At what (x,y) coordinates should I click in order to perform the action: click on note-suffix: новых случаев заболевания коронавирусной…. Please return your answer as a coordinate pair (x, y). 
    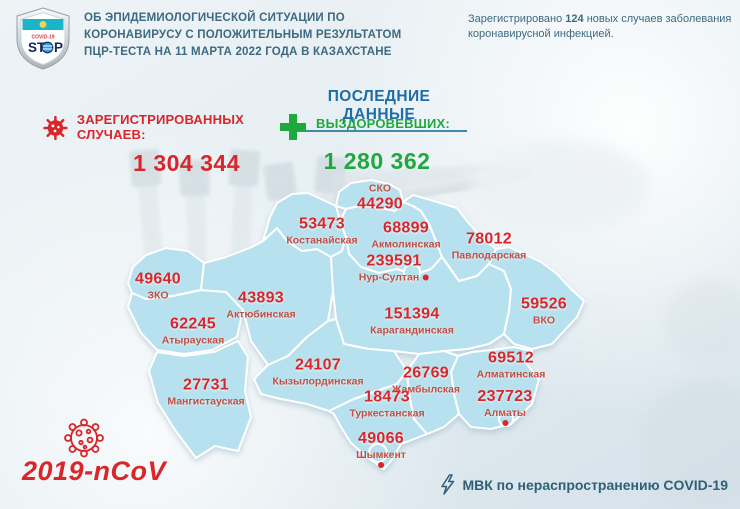
    Looking at the image, I should click on (600, 26).